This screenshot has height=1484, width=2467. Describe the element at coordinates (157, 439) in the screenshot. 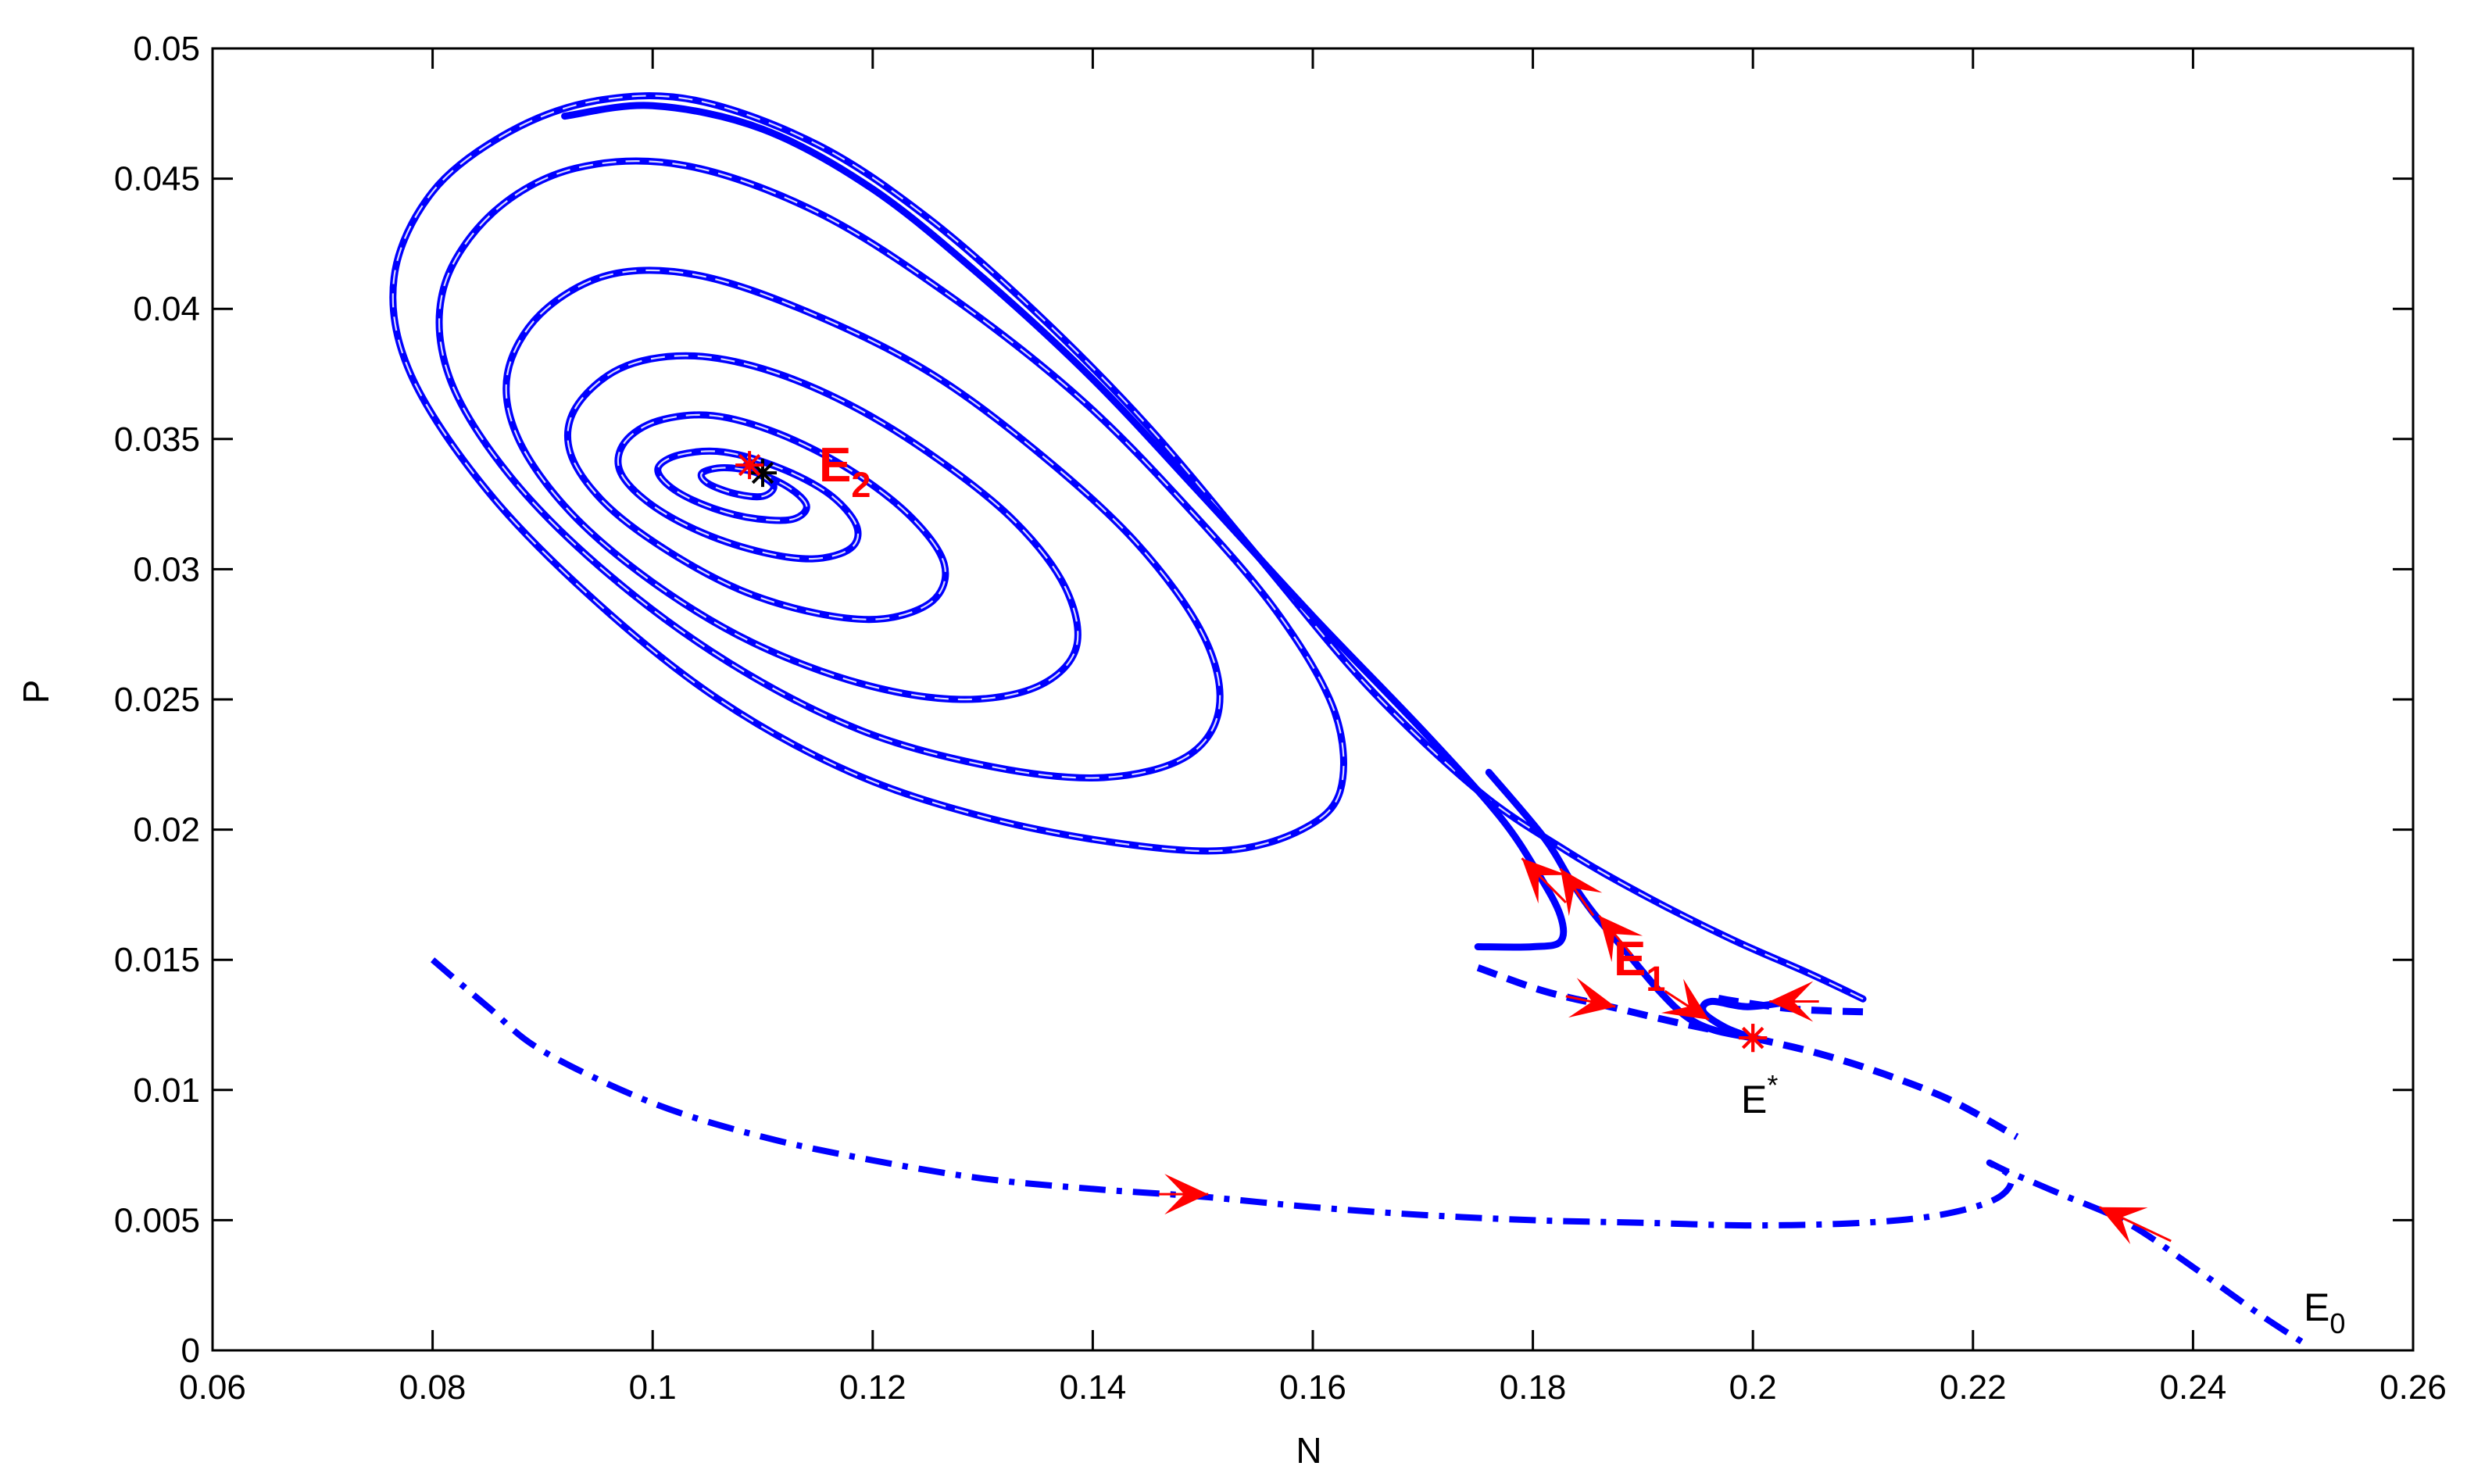

I see `y-tick-label: 0.035` at that location.